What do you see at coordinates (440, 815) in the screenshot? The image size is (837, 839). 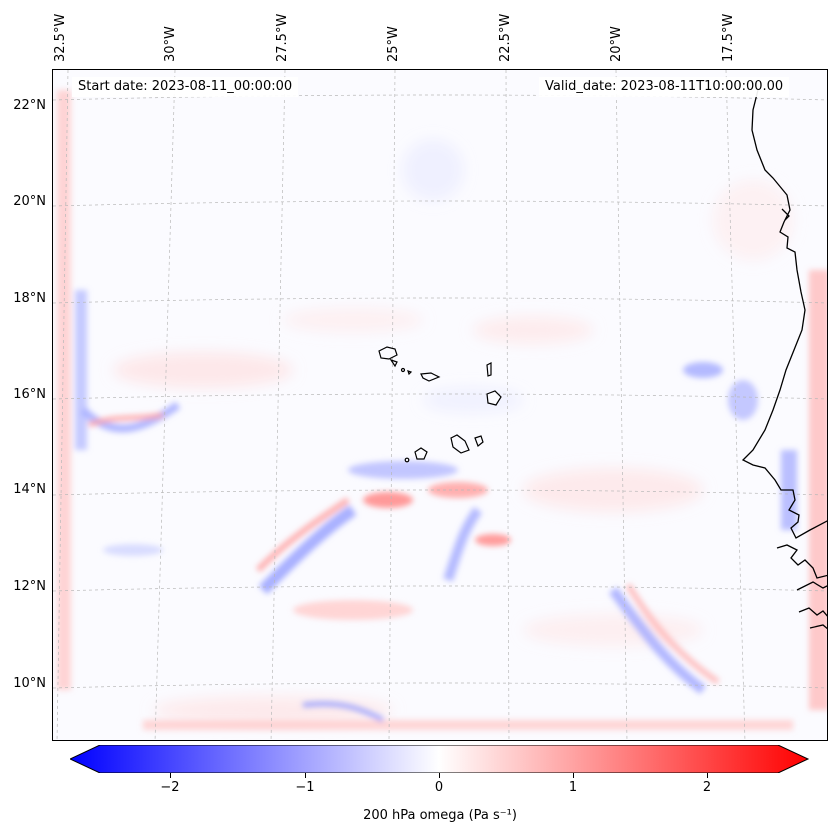 I see `colorbar-title: 200 hPa omega (Pa s⁻¹)` at bounding box center [440, 815].